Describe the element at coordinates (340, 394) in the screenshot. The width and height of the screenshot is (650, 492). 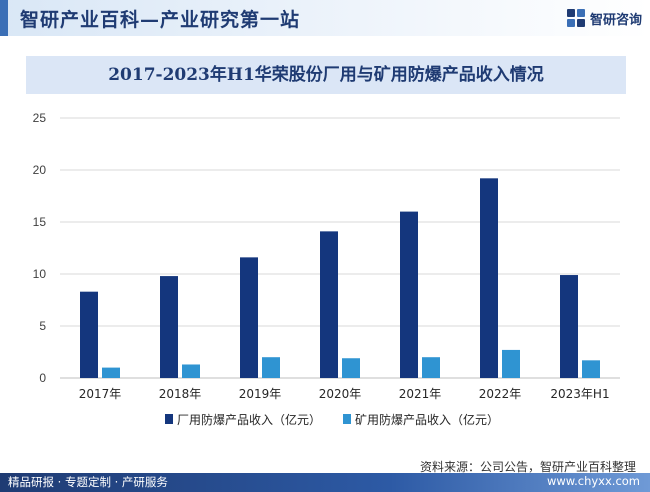
I see `x-tick-label: 2020年` at that location.